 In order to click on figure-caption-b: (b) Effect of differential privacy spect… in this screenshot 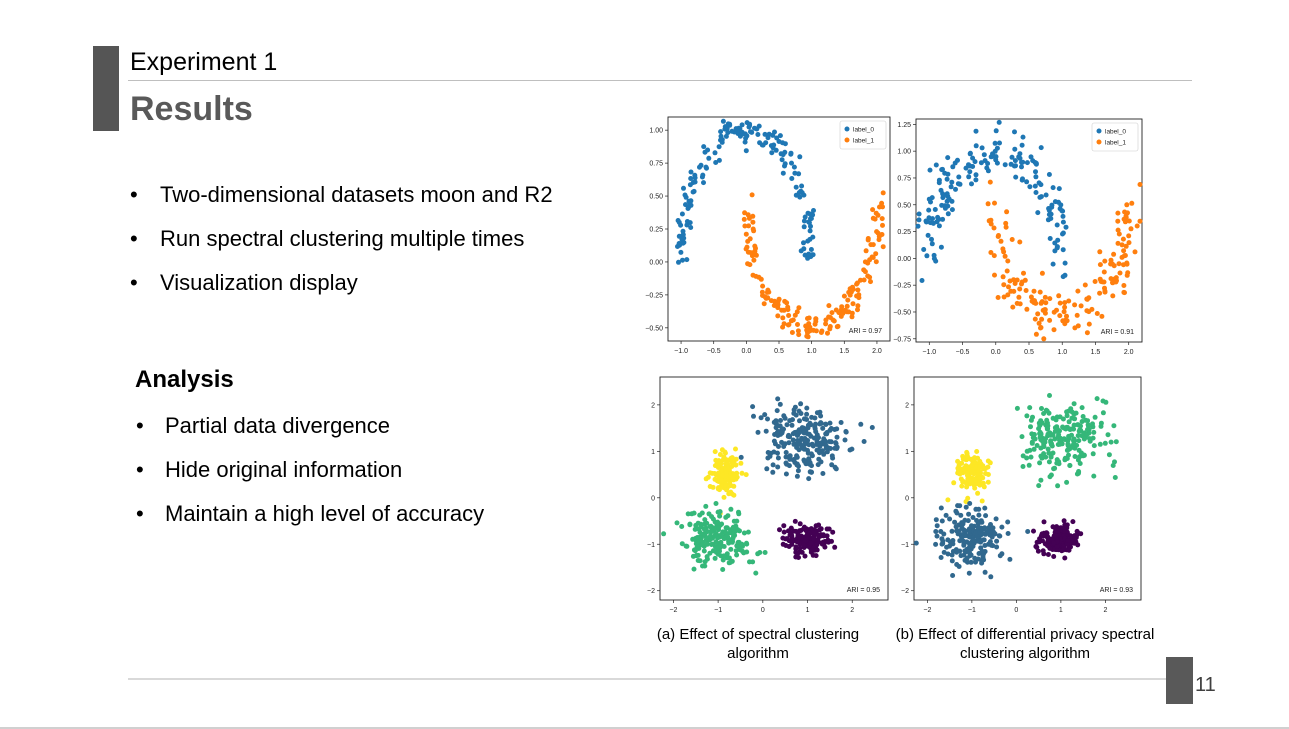, I will do `click(1025, 644)`.